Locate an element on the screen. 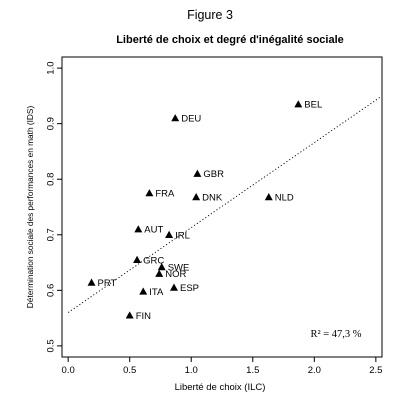 This screenshot has width=420, height=405. x-axis-title: Liberté de choix (ILC) is located at coordinates (220, 387).